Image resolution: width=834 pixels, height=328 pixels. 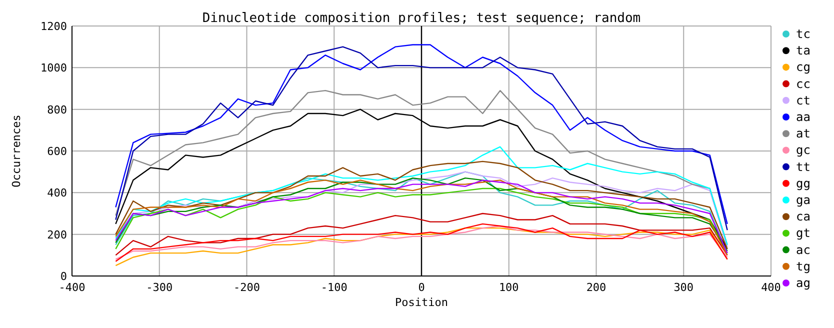 I want to click on legend-label: gc, so click(x=803, y=150).